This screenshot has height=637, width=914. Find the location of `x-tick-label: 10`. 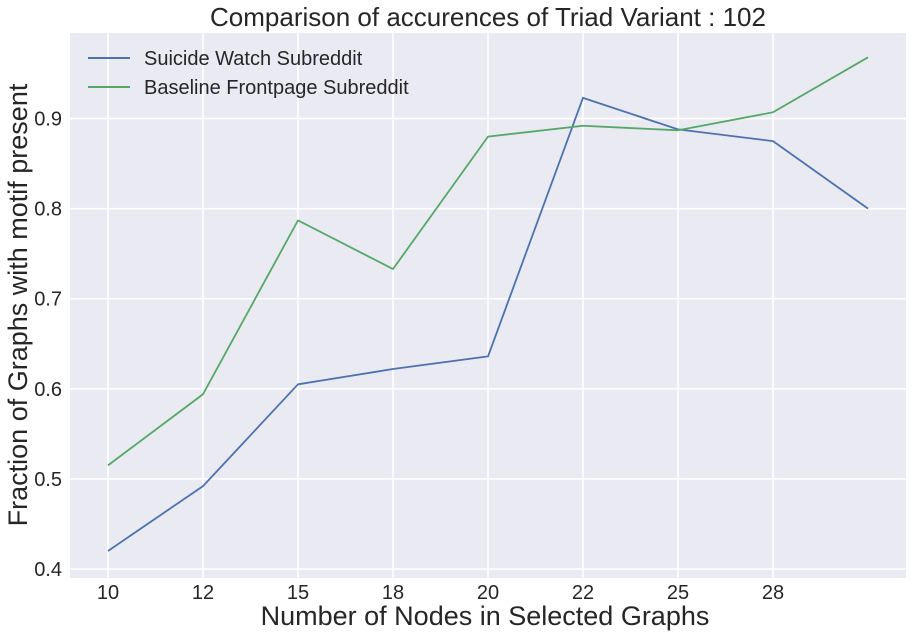

x-tick-label: 10 is located at coordinates (108, 593).